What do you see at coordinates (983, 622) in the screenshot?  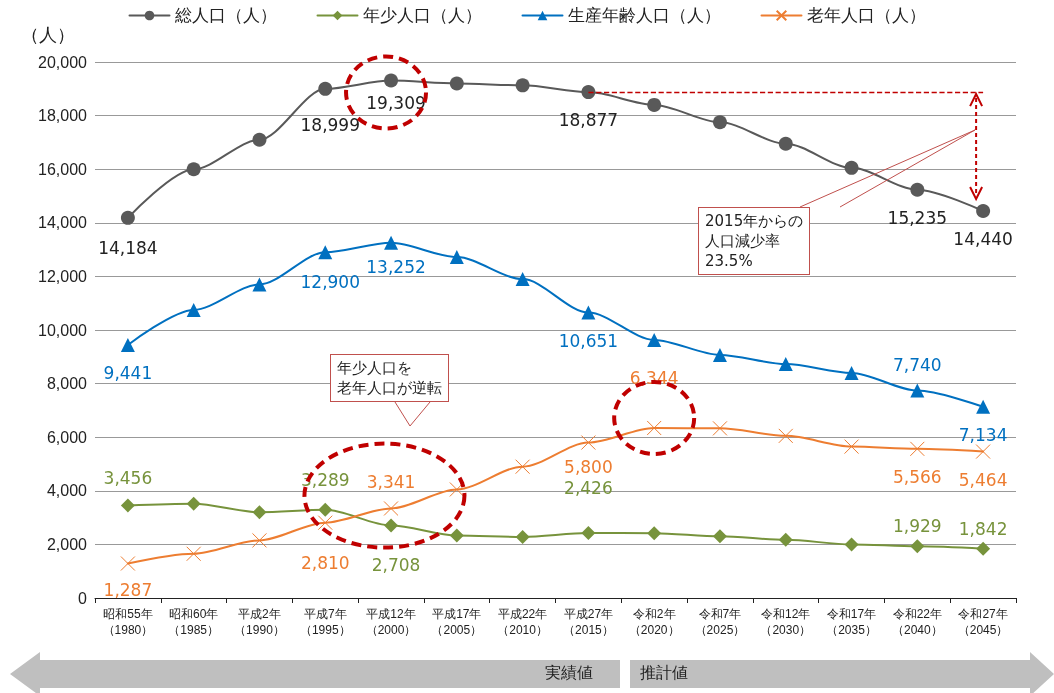 I see `x-tick-label: 令和27年（2045）` at bounding box center [983, 622].